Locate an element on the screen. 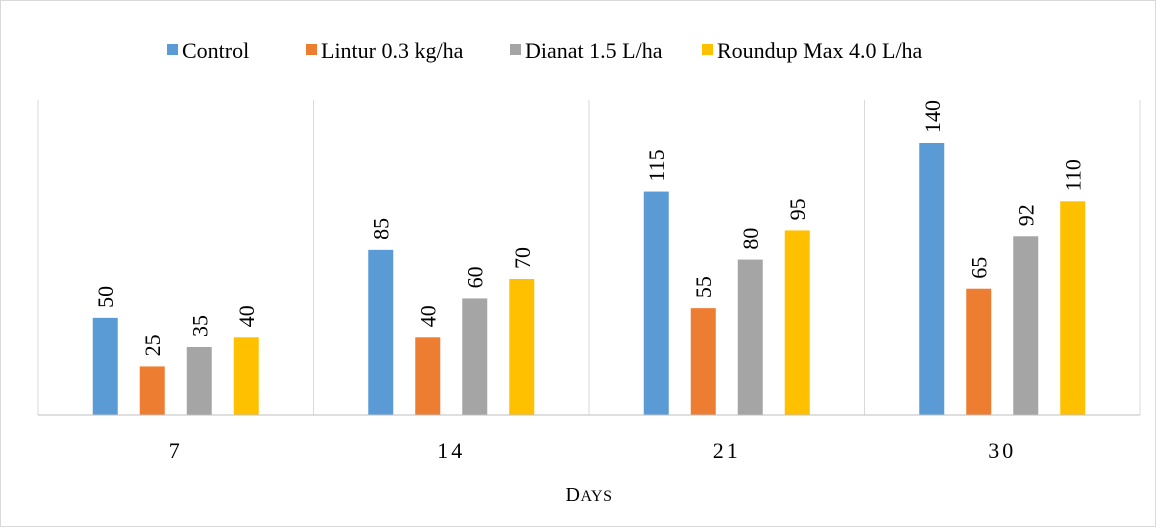  data-label: 115 is located at coordinates (656, 165).